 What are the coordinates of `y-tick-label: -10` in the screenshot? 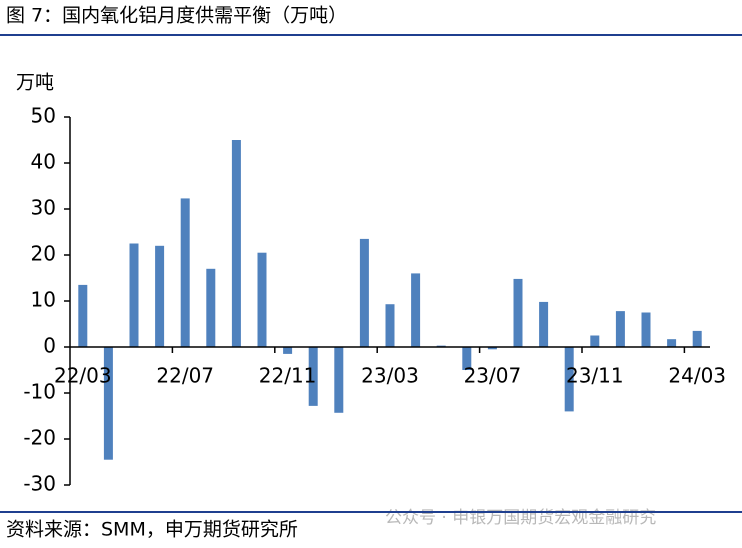 It's located at (39, 392).